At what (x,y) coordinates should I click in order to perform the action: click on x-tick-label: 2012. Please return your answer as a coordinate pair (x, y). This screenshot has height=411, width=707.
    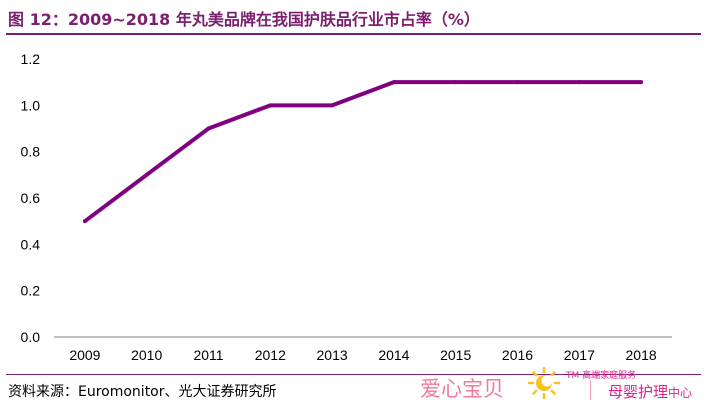
    Looking at the image, I should click on (270, 355).